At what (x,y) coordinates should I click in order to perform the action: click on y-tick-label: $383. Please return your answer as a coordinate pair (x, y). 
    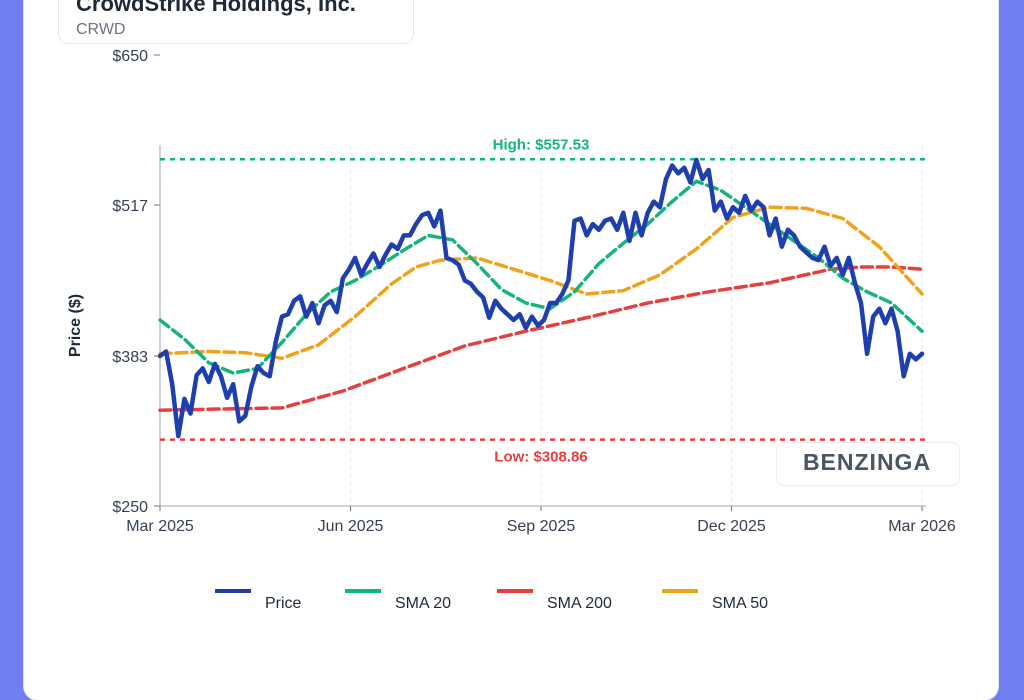
    Looking at the image, I should click on (130, 357).